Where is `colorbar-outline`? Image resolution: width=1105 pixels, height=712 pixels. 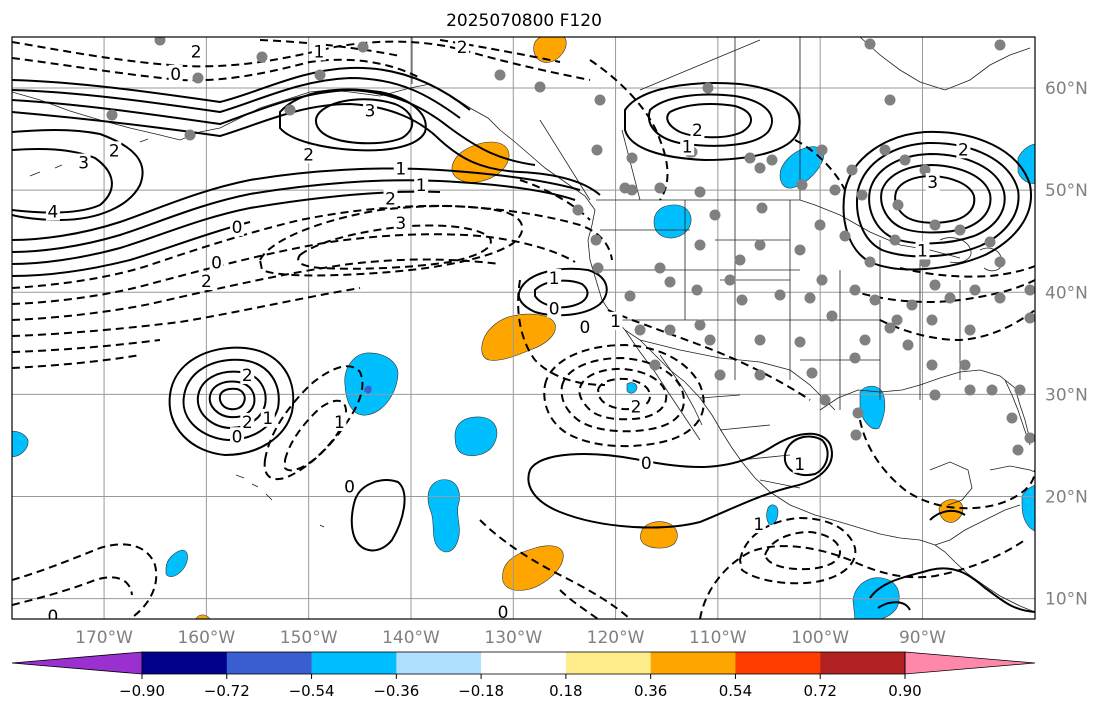 colorbar-outline is located at coordinates (523, 663).